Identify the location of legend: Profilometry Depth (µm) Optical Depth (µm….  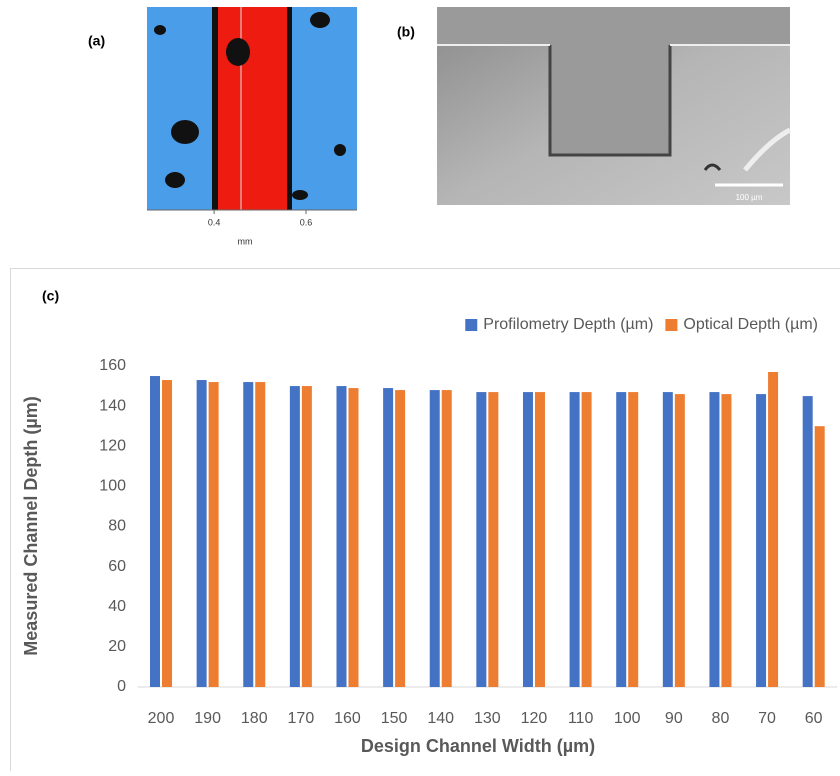
(641, 324).